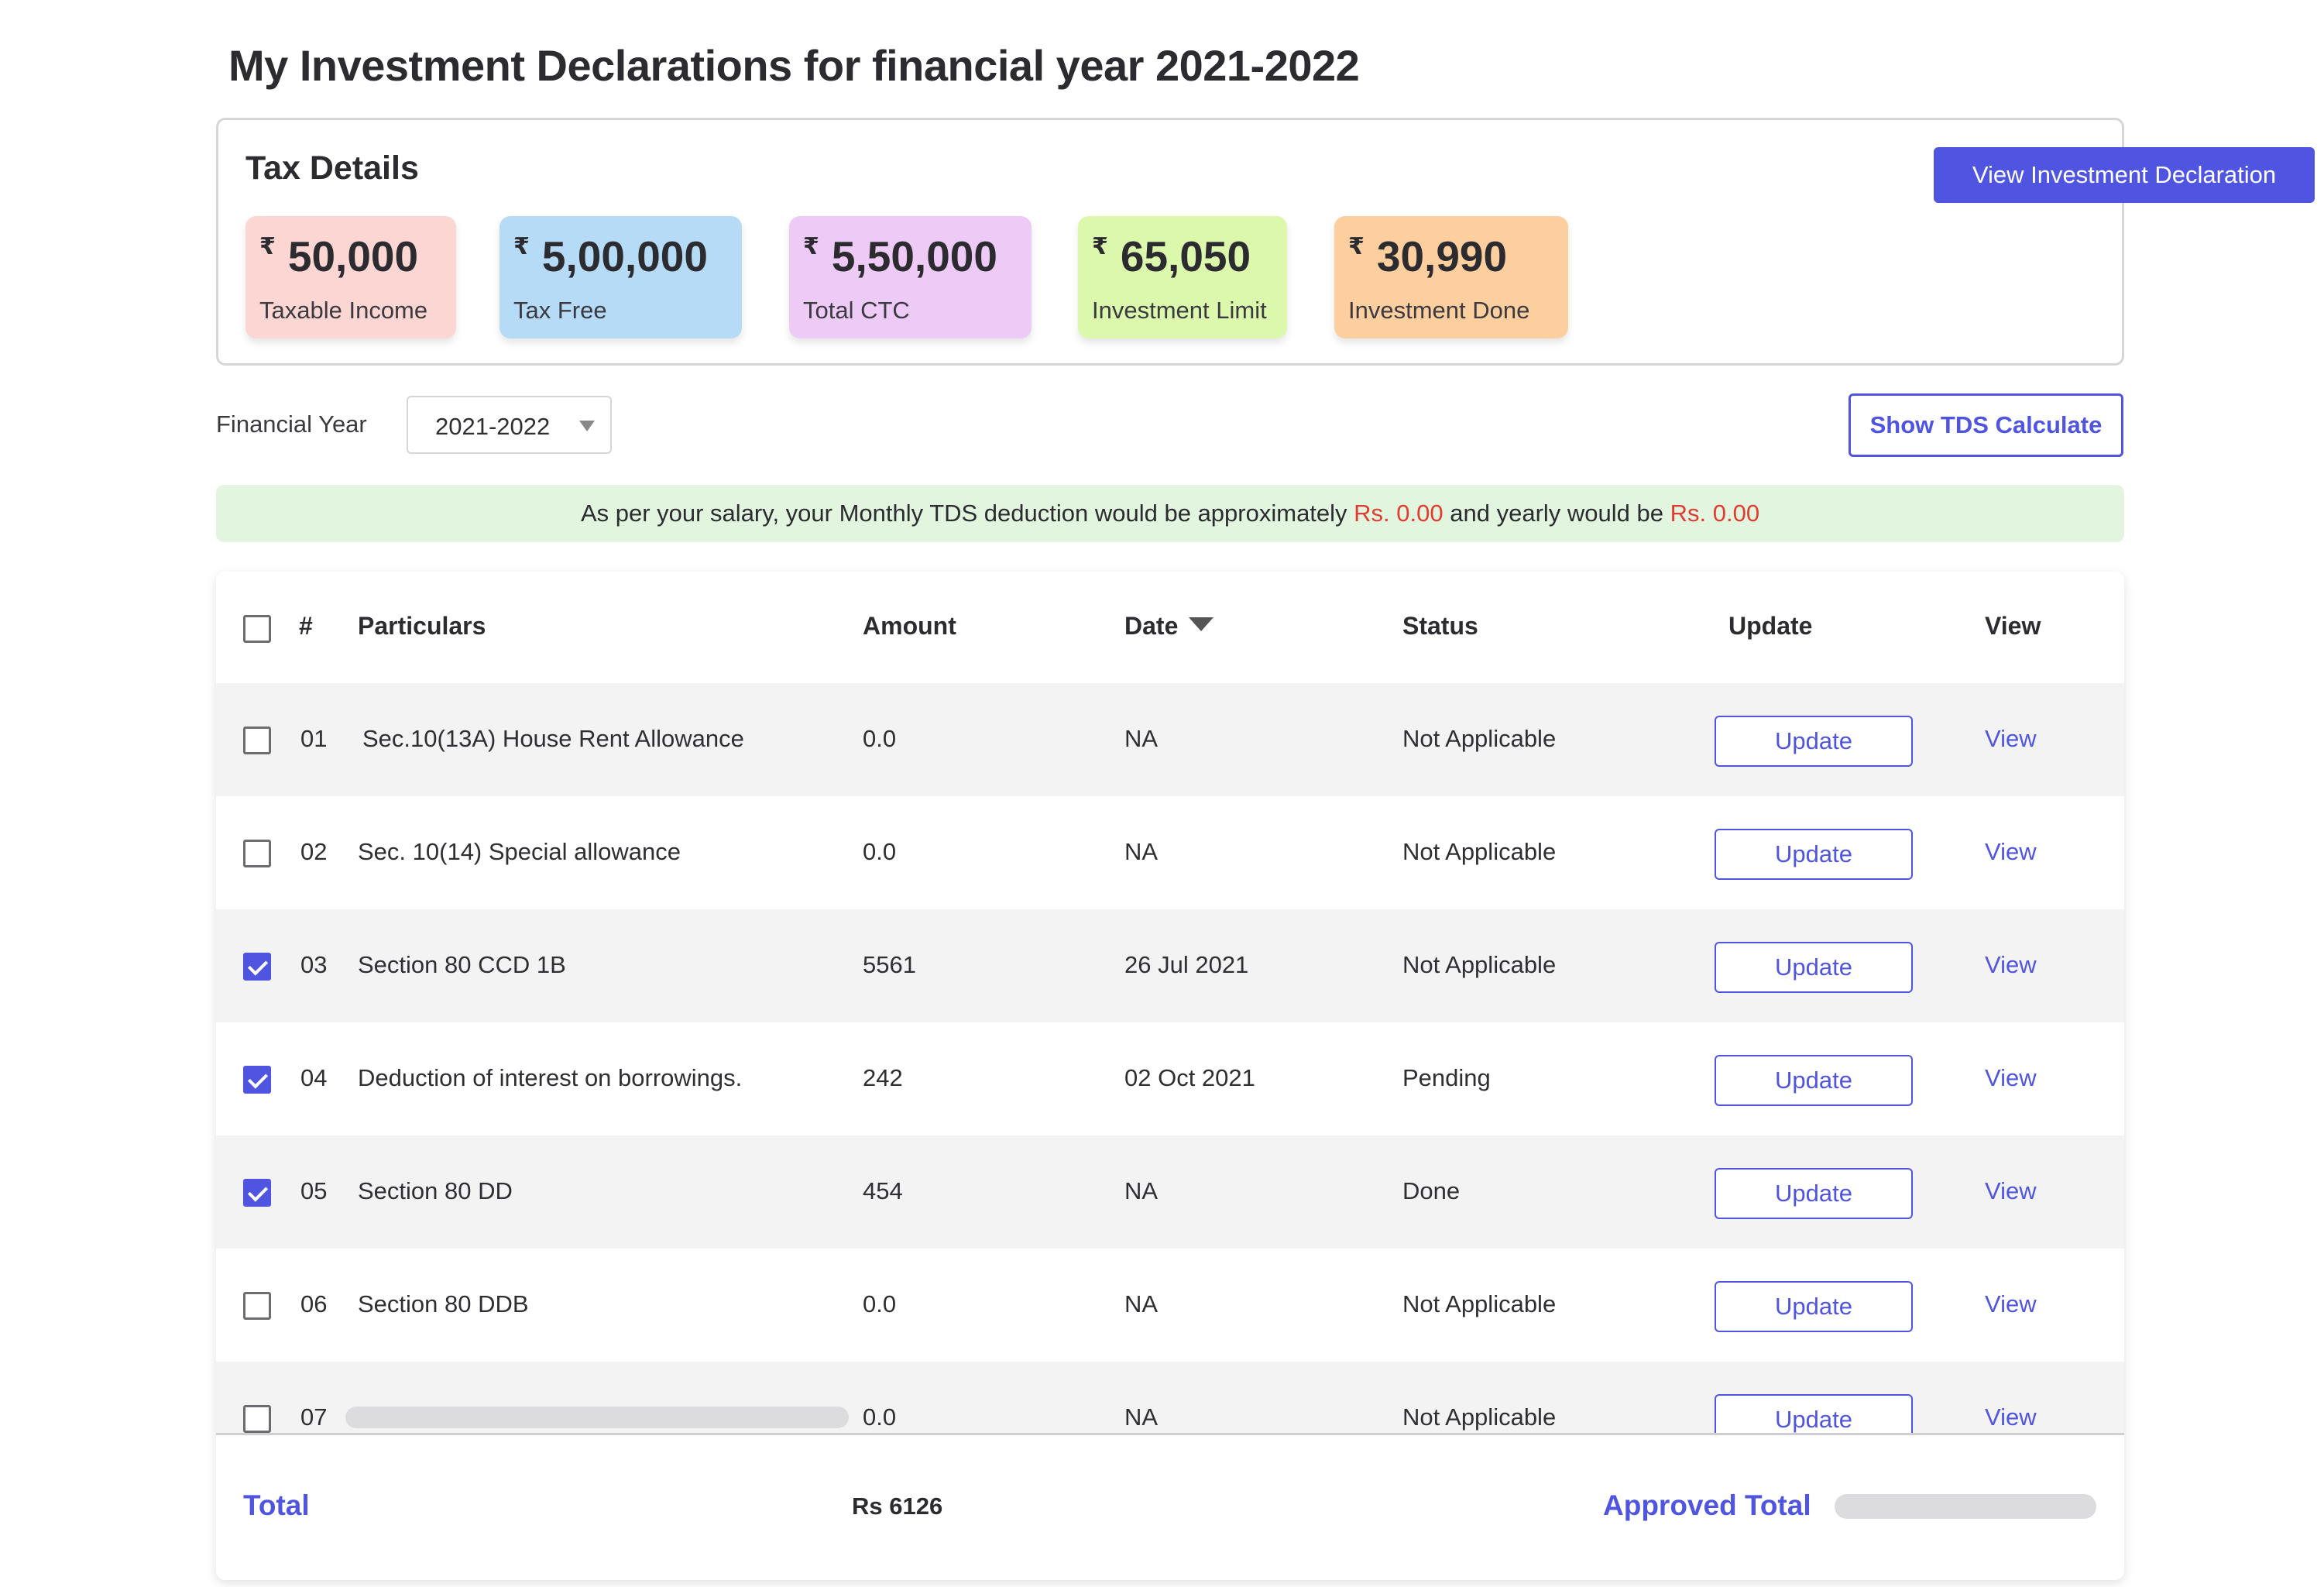 Image resolution: width=2324 pixels, height=1587 pixels. I want to click on row-particulars: Sec.10(13A) House Rent Allowance, so click(553, 738).